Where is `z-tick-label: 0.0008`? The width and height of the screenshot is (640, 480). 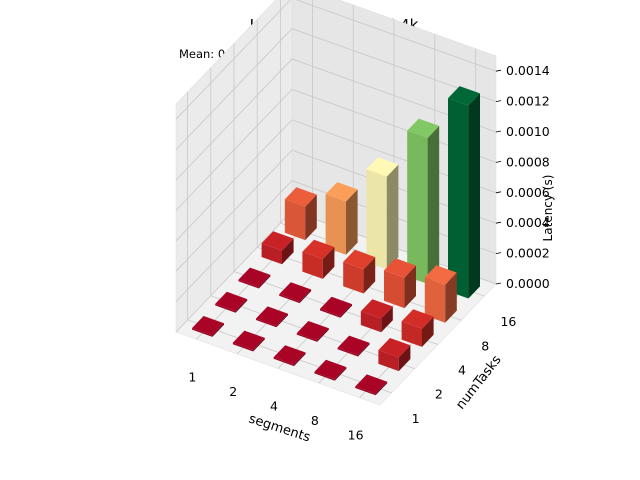 z-tick-label: 0.0008 is located at coordinates (528, 161).